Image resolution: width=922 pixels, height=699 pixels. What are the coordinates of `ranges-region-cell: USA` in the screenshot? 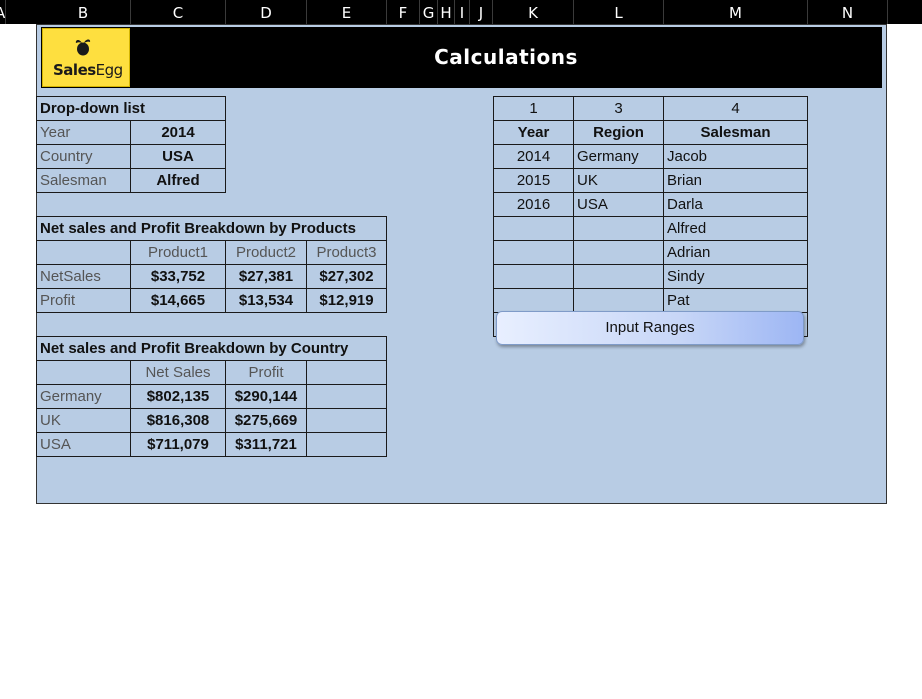 It's located at (618, 204).